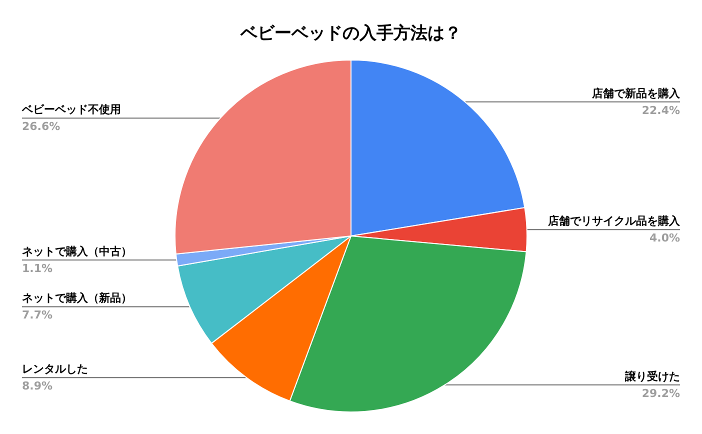 The width and height of the screenshot is (702, 434). What do you see at coordinates (664, 238) in the screenshot?
I see `data-label: 4.0%` at bounding box center [664, 238].